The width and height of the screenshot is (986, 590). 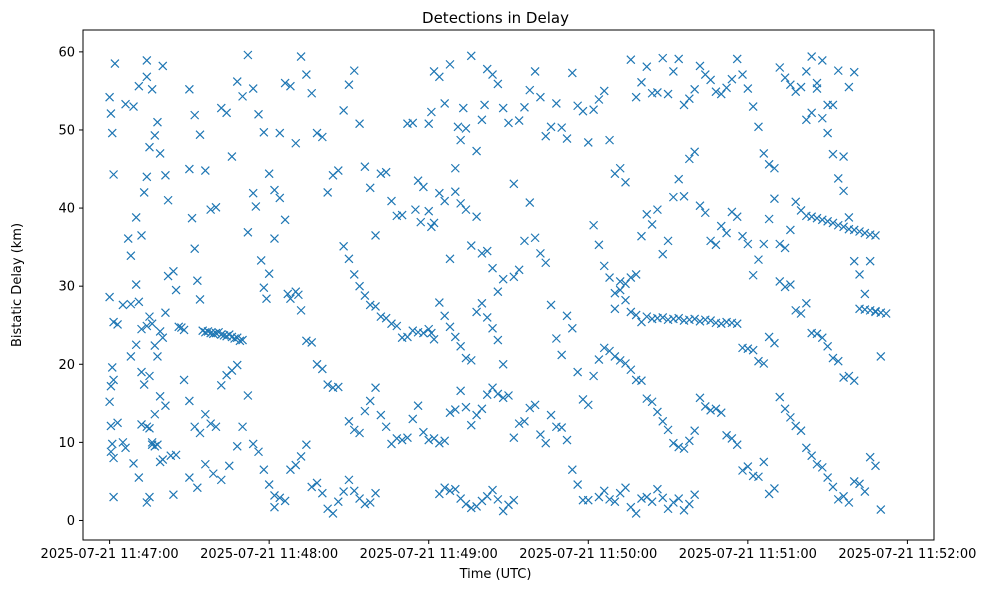 What do you see at coordinates (907, 554) in the screenshot?
I see `x-tick-label: 2025-07-21 11:52:00` at bounding box center [907, 554].